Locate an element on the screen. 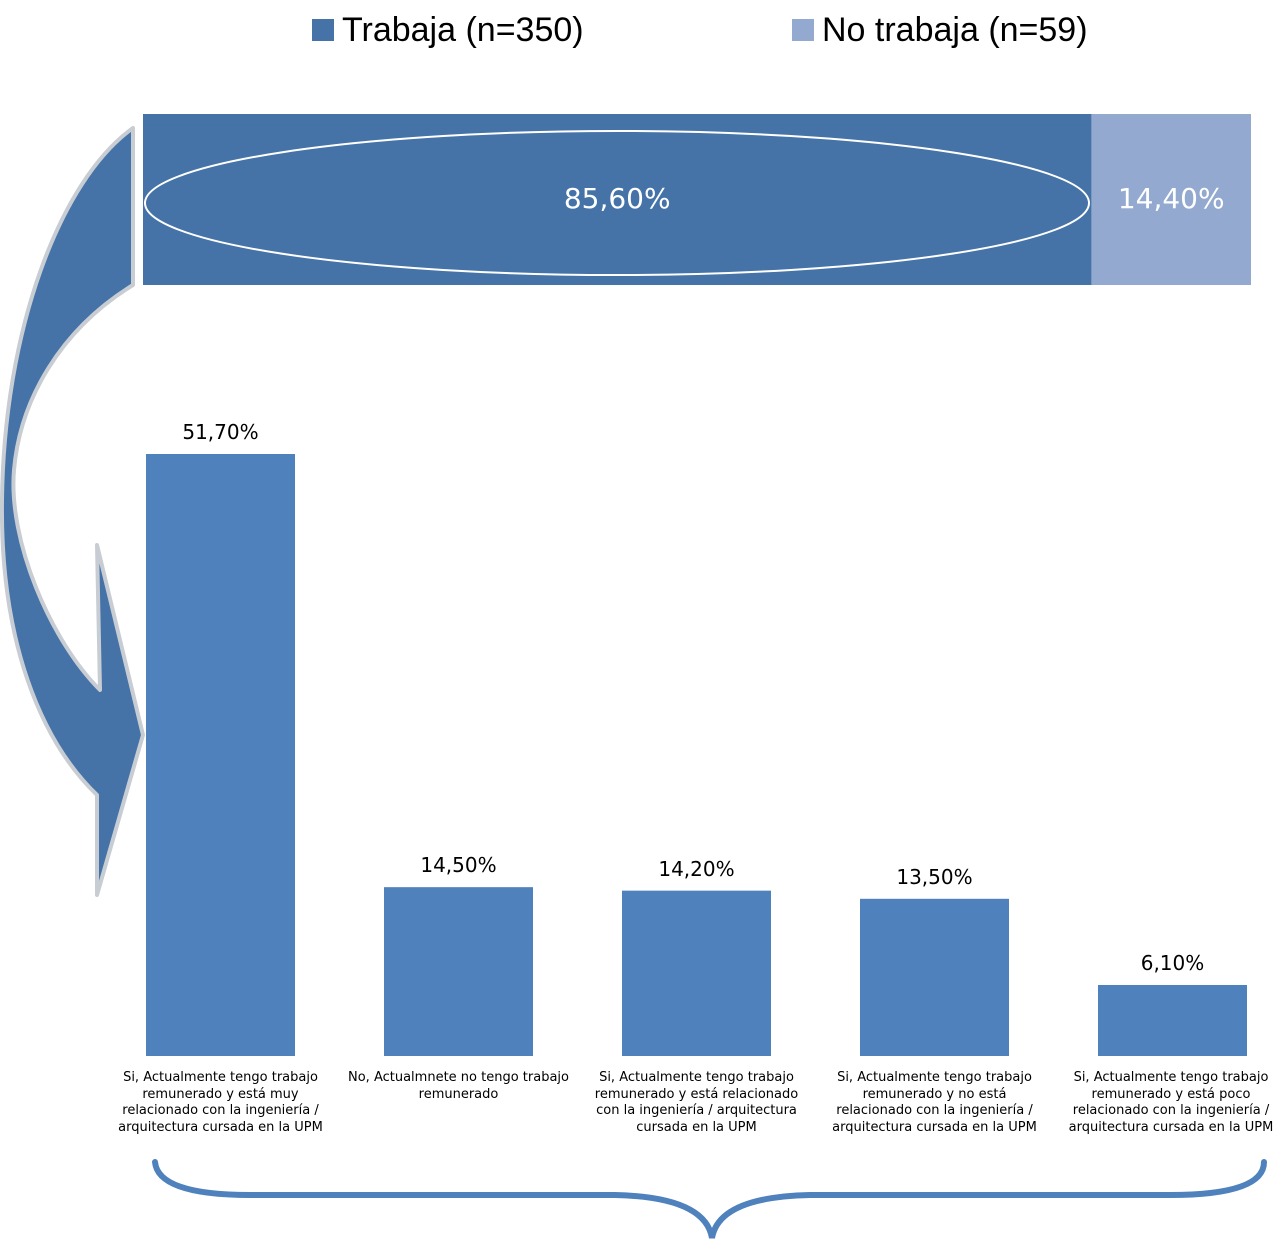 This screenshot has width=1284, height=1254. bar-value-label: 13,50% is located at coordinates (934, 876).